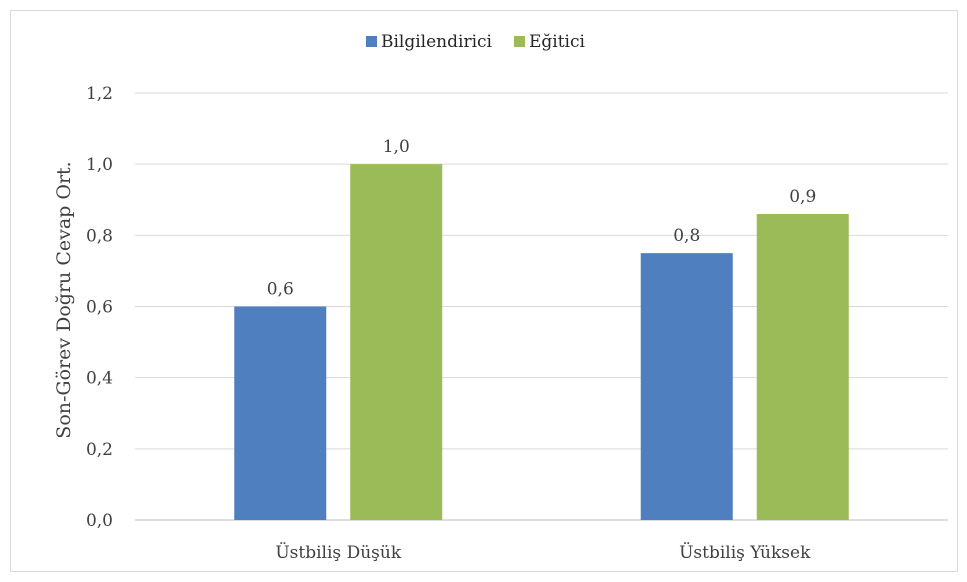 The width and height of the screenshot is (967, 582). Describe the element at coordinates (99, 165) in the screenshot. I see `y-tick-label: 1,0` at that location.